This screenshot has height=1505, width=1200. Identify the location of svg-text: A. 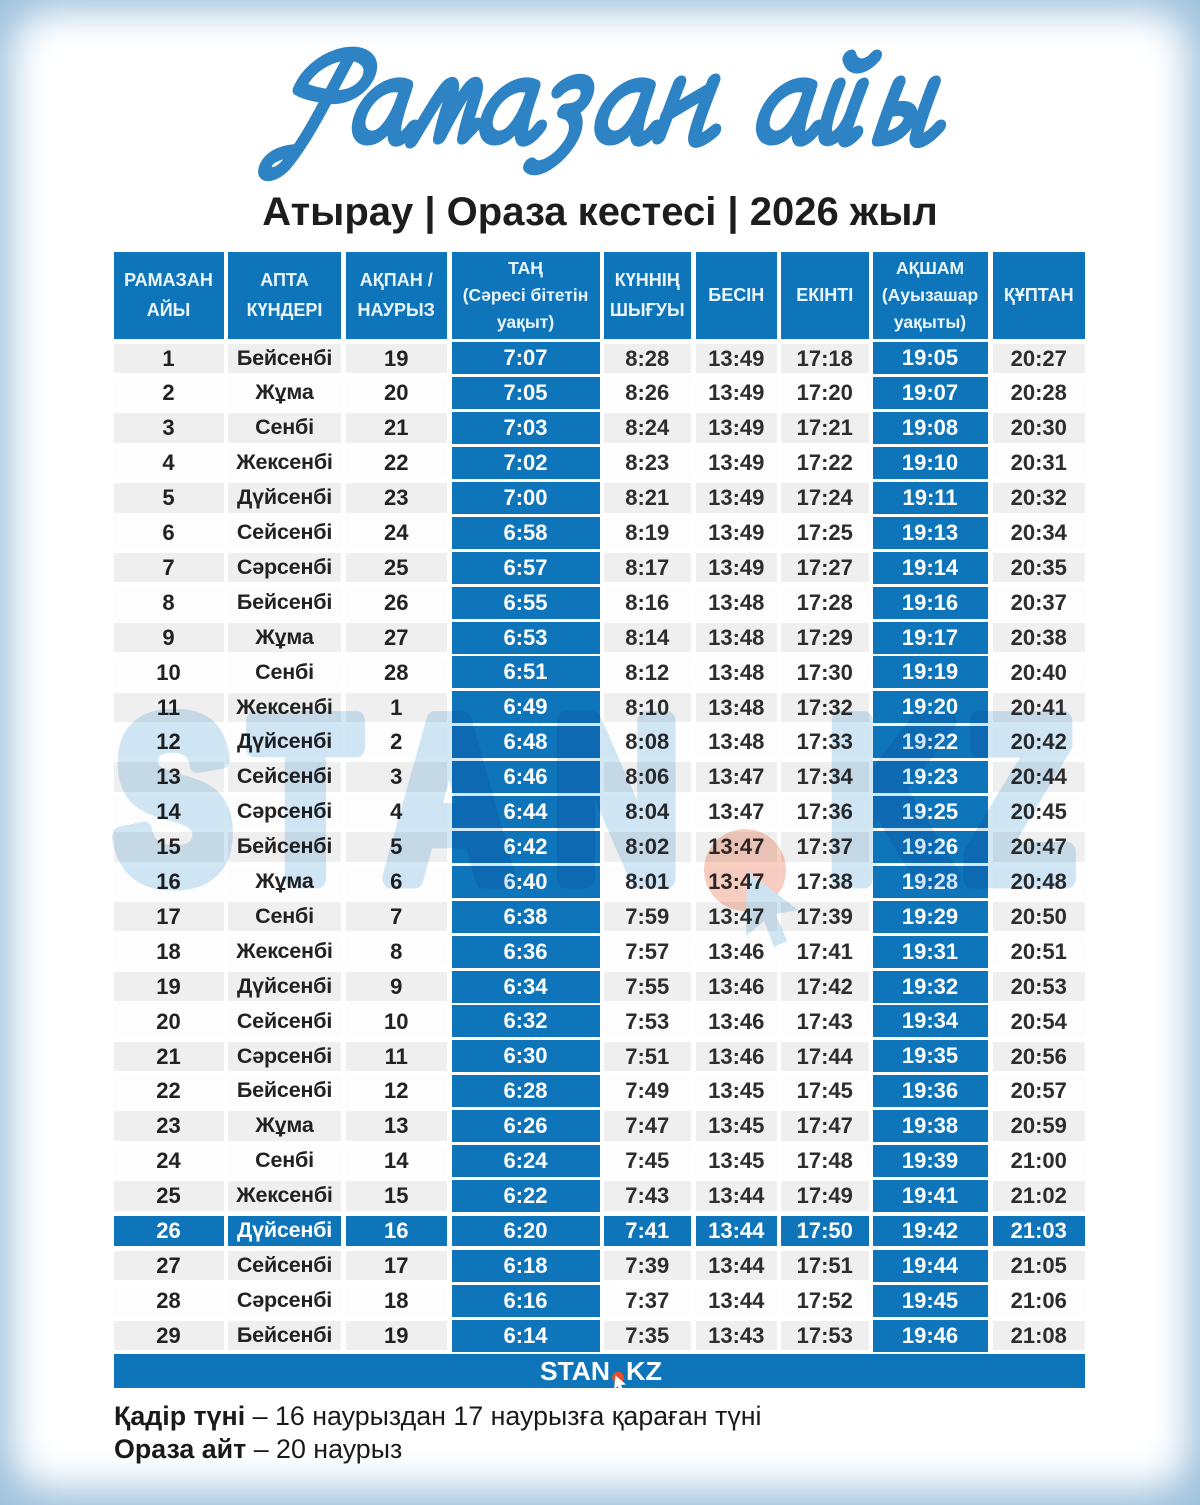
(449, 800).